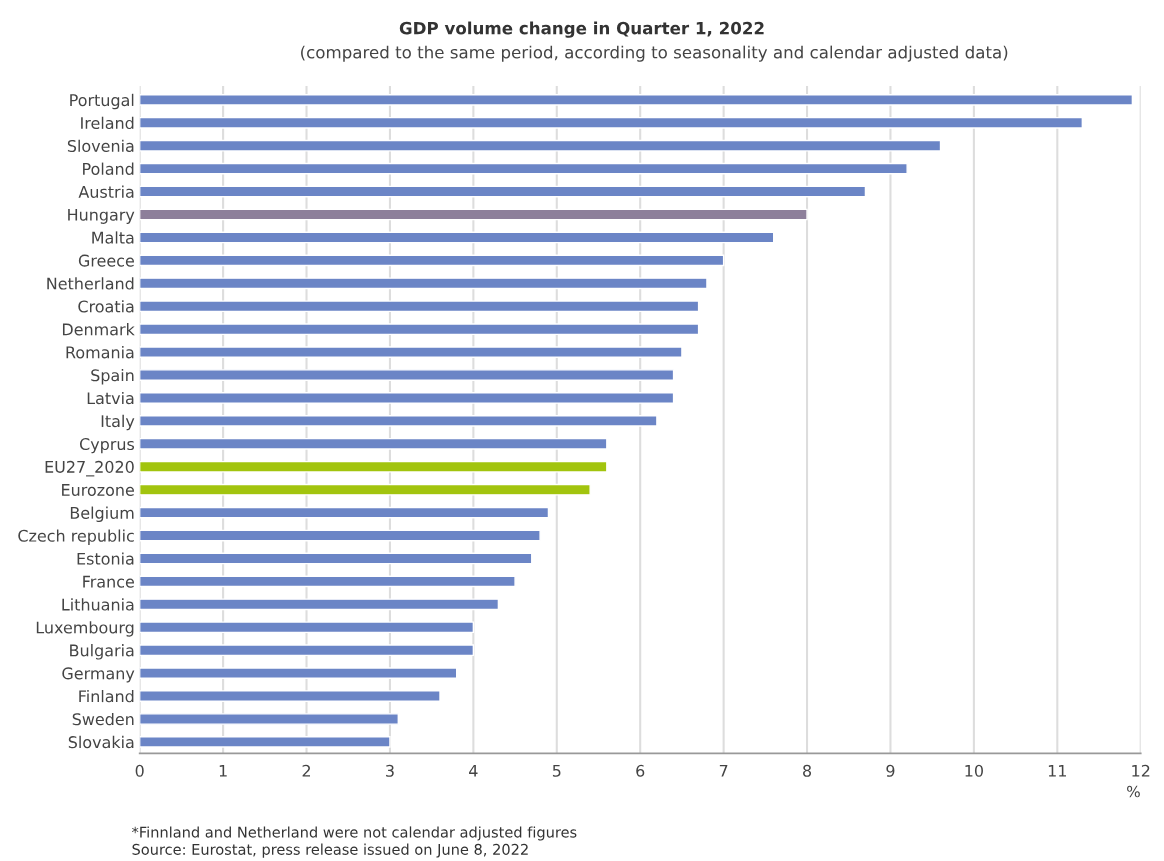 The width and height of the screenshot is (1164, 861). Describe the element at coordinates (581, 29) in the screenshot. I see `chart-title: GDP volume change in Quarter 1, 2022` at that location.